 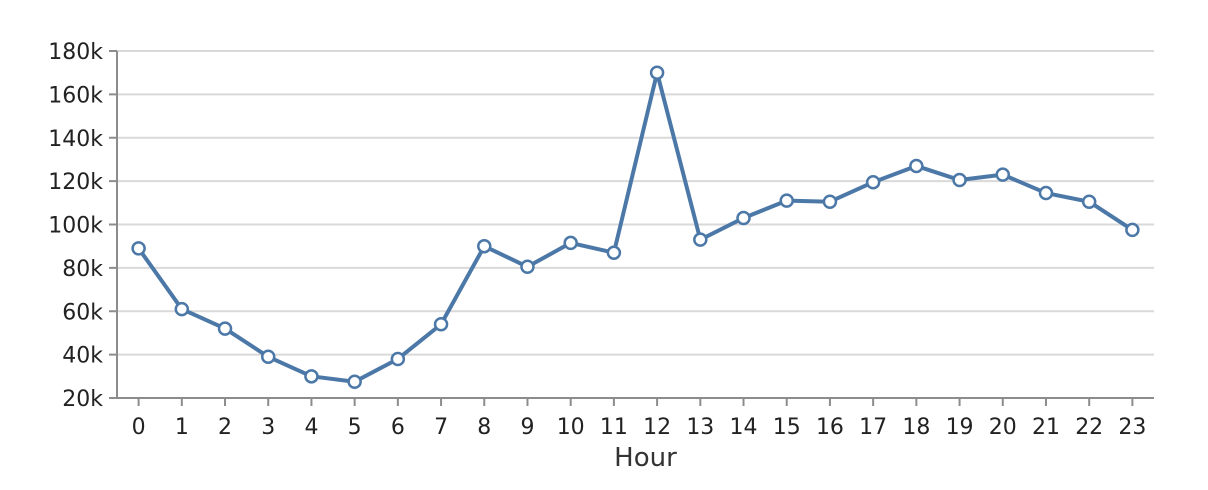 What do you see at coordinates (75, 52) in the screenshot?
I see `y-tick-label: 180k` at bounding box center [75, 52].